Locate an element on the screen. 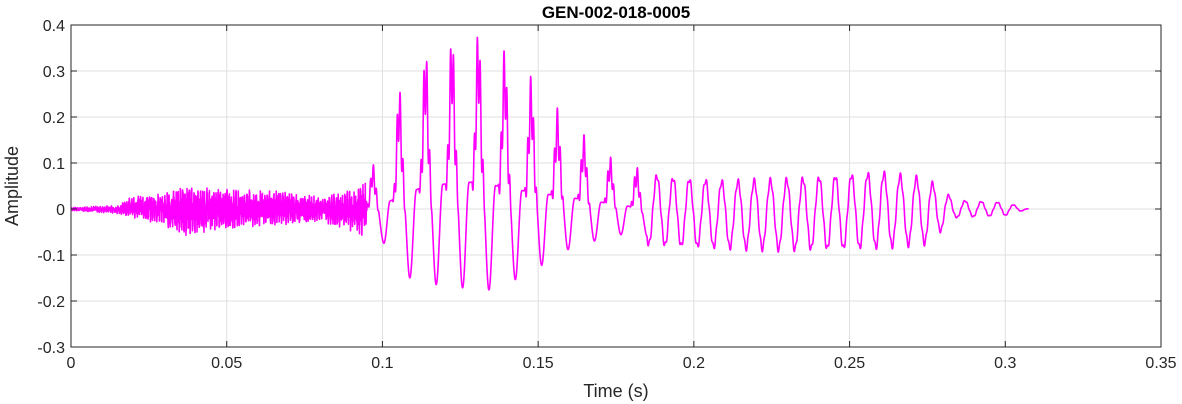 This screenshot has width=1182, height=404. x-tick-label: 0.3 is located at coordinates (1005, 363).